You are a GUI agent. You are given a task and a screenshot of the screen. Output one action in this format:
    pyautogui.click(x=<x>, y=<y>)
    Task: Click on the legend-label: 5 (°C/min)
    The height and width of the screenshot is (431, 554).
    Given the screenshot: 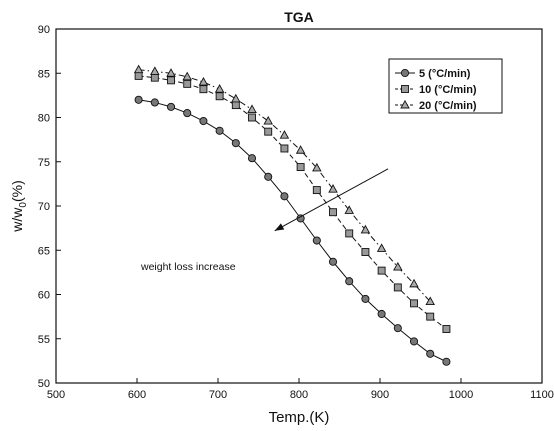 What is the action you would take?
    pyautogui.click(x=445, y=74)
    